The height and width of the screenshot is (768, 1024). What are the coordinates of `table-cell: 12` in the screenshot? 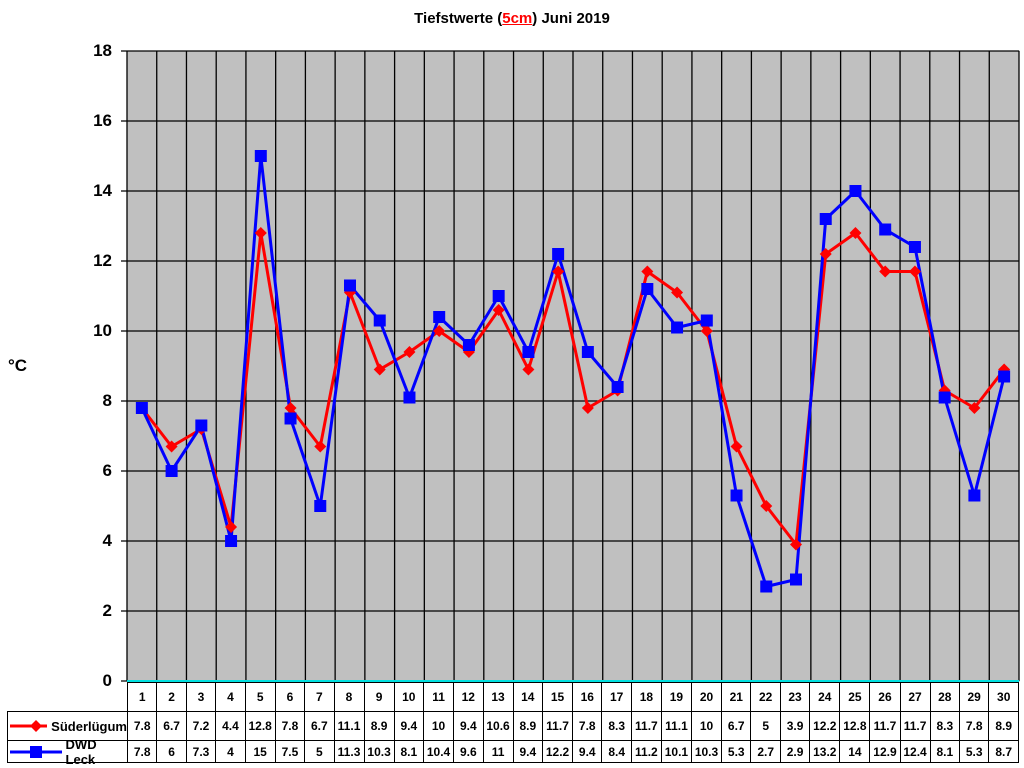 It's located at (468, 697).